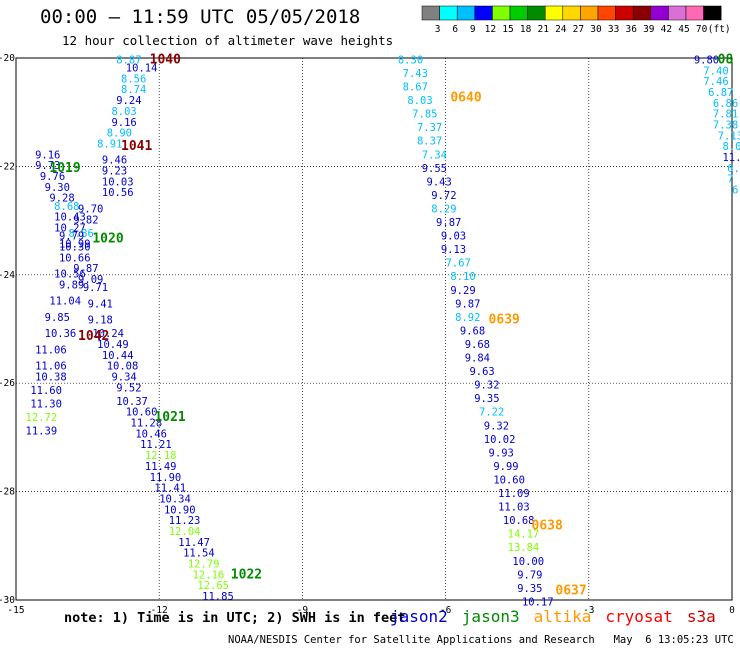  What do you see at coordinates (462, 291) in the screenshot?
I see `wave-height-point: 9.29` at bounding box center [462, 291].